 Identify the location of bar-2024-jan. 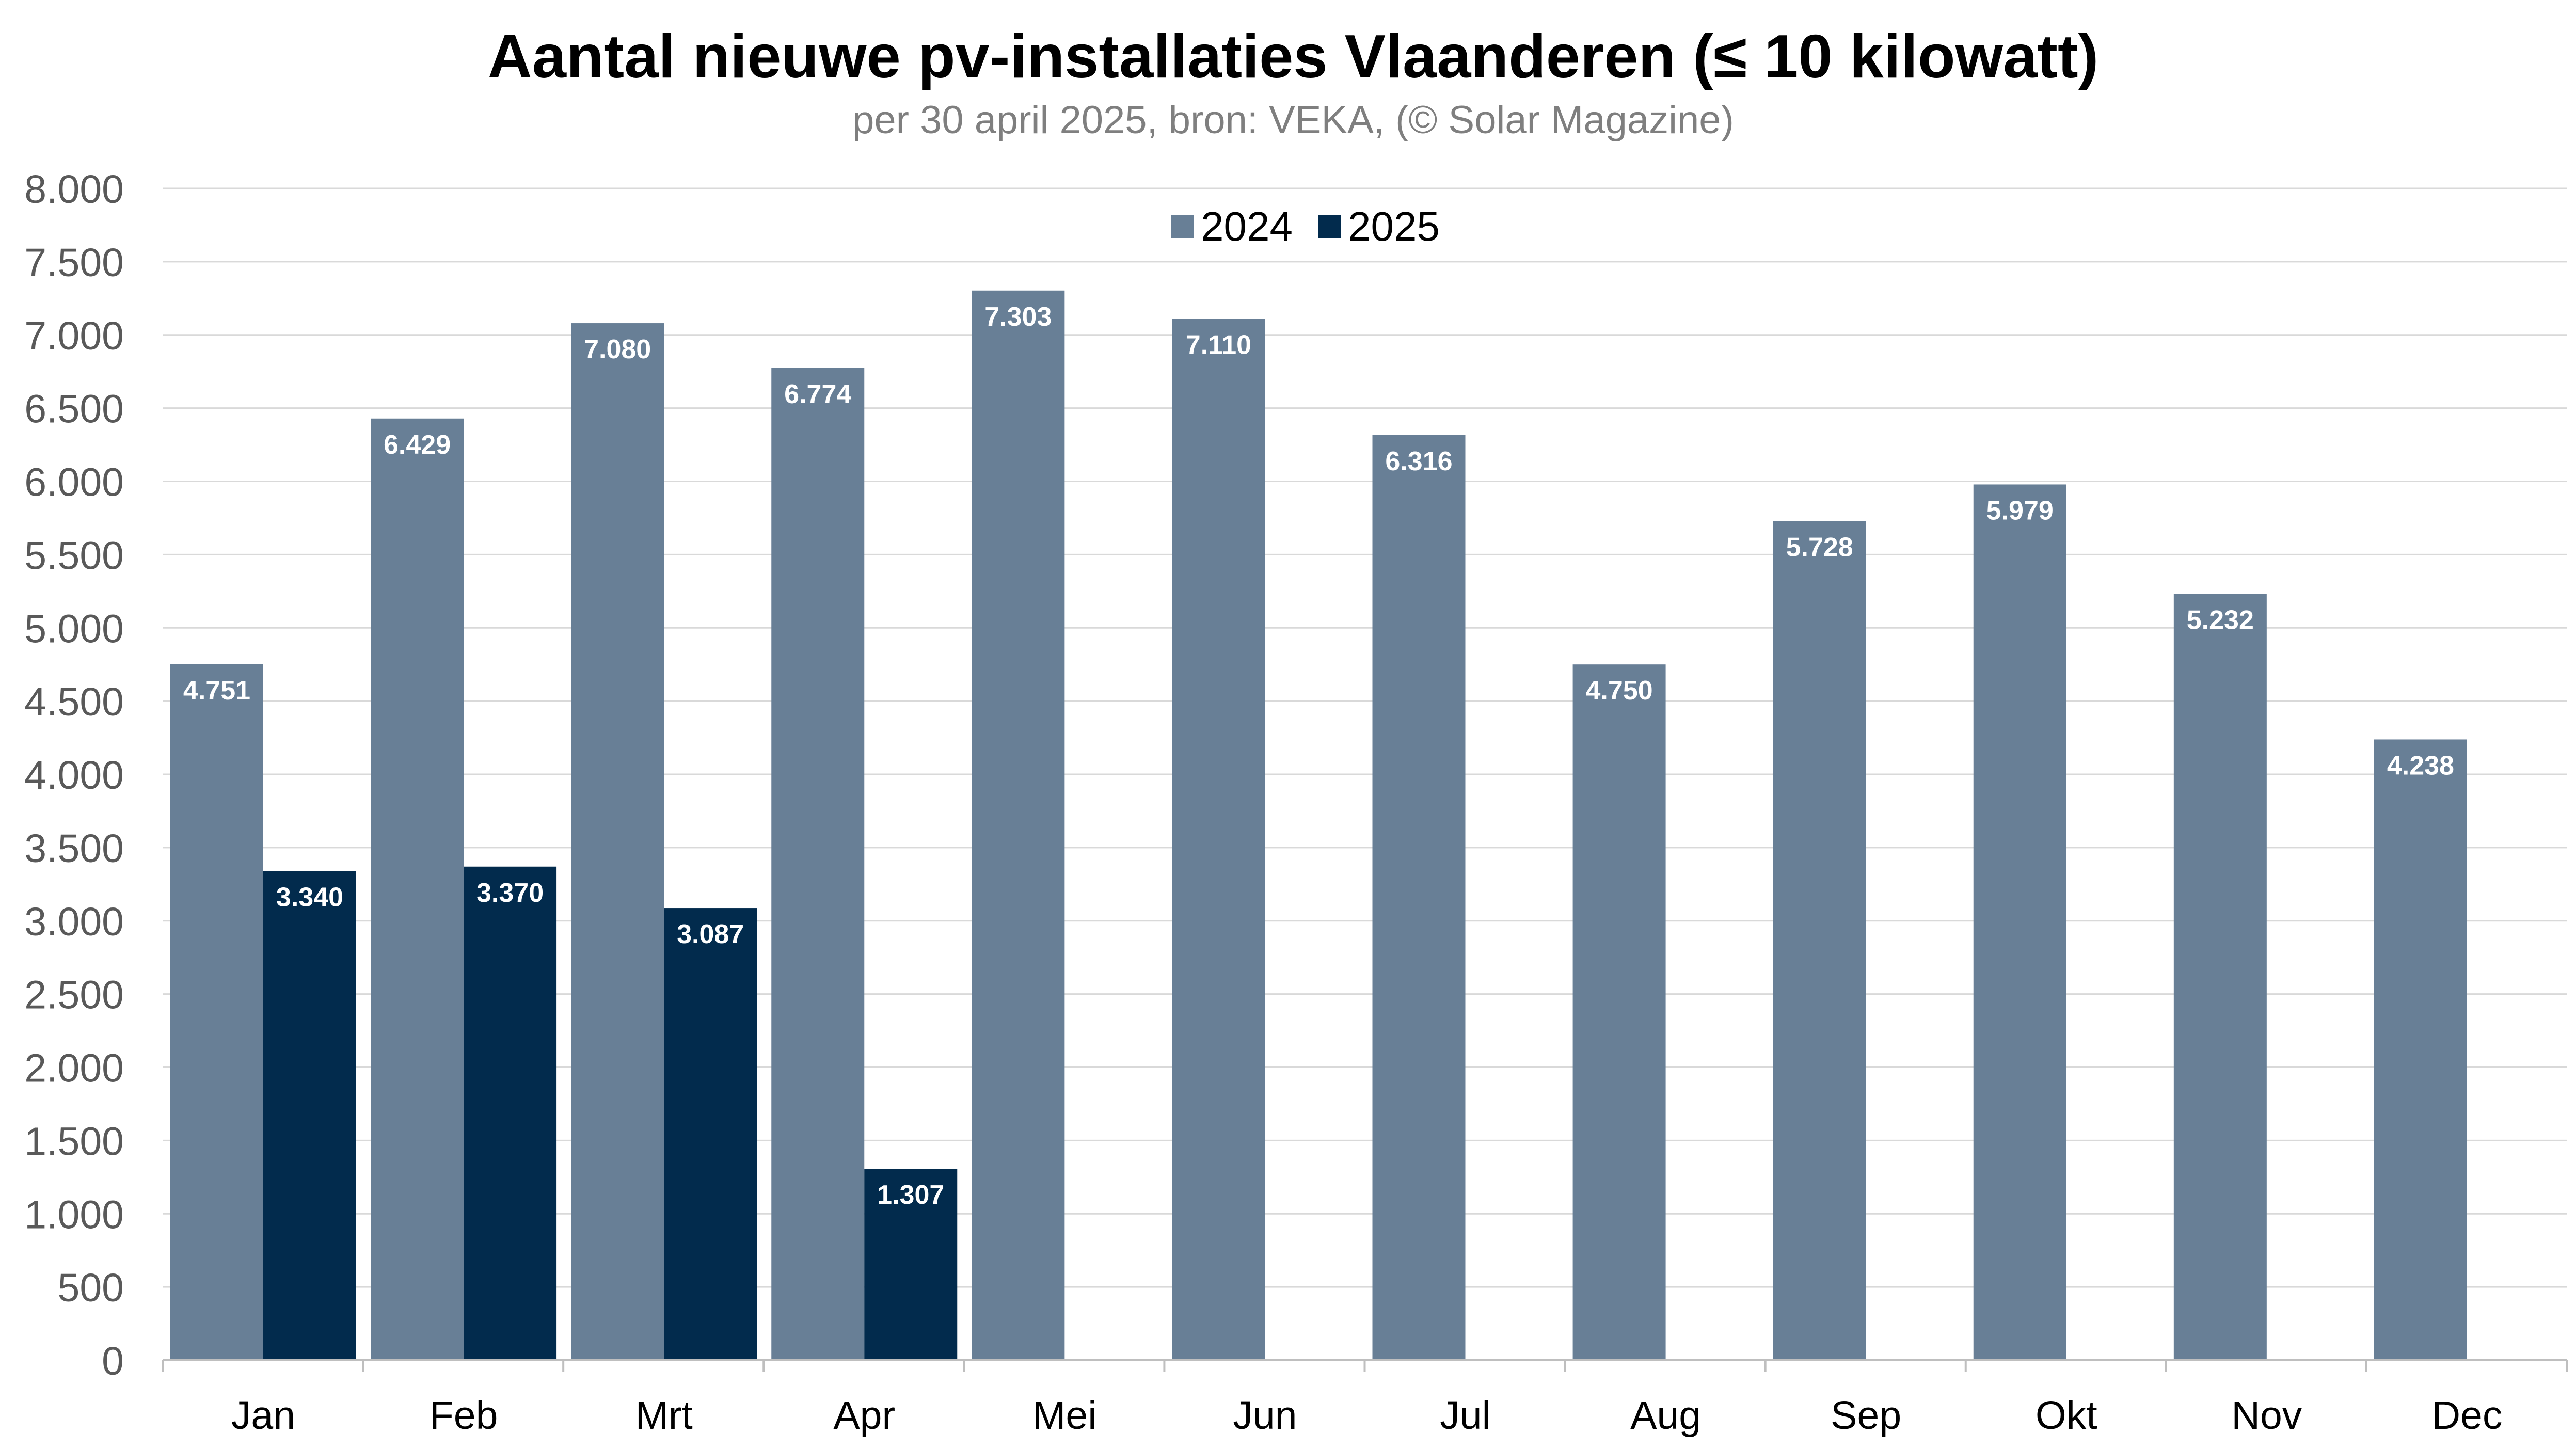
(216, 1012).